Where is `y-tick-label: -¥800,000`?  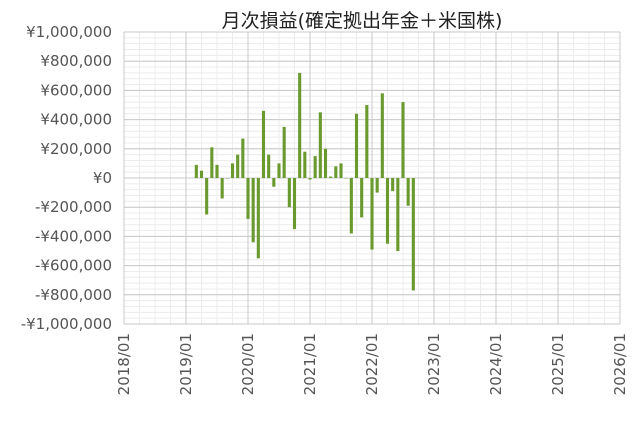
y-tick-label: -¥800,000 is located at coordinates (73, 295).